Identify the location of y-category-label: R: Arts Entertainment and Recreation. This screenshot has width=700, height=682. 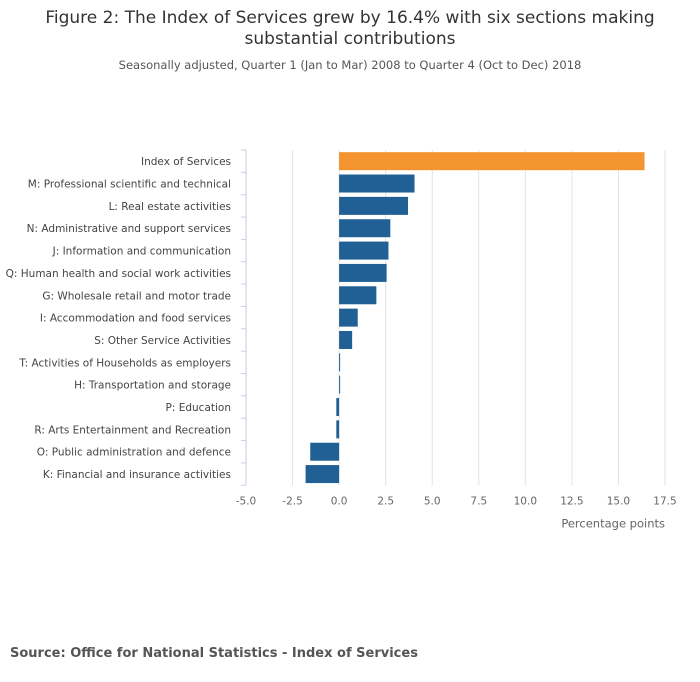
(132, 430).